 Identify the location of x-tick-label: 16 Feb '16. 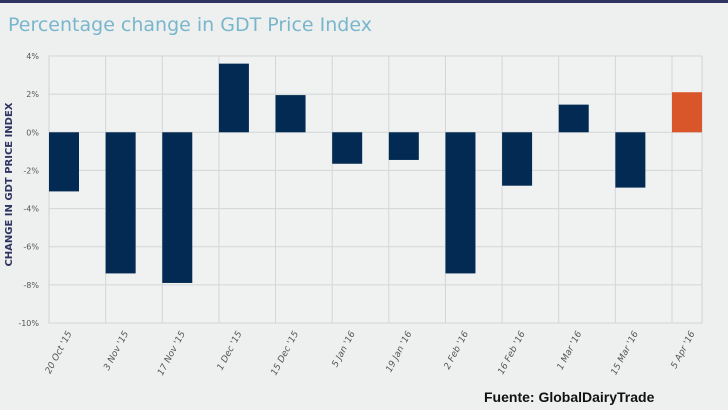
(512, 352).